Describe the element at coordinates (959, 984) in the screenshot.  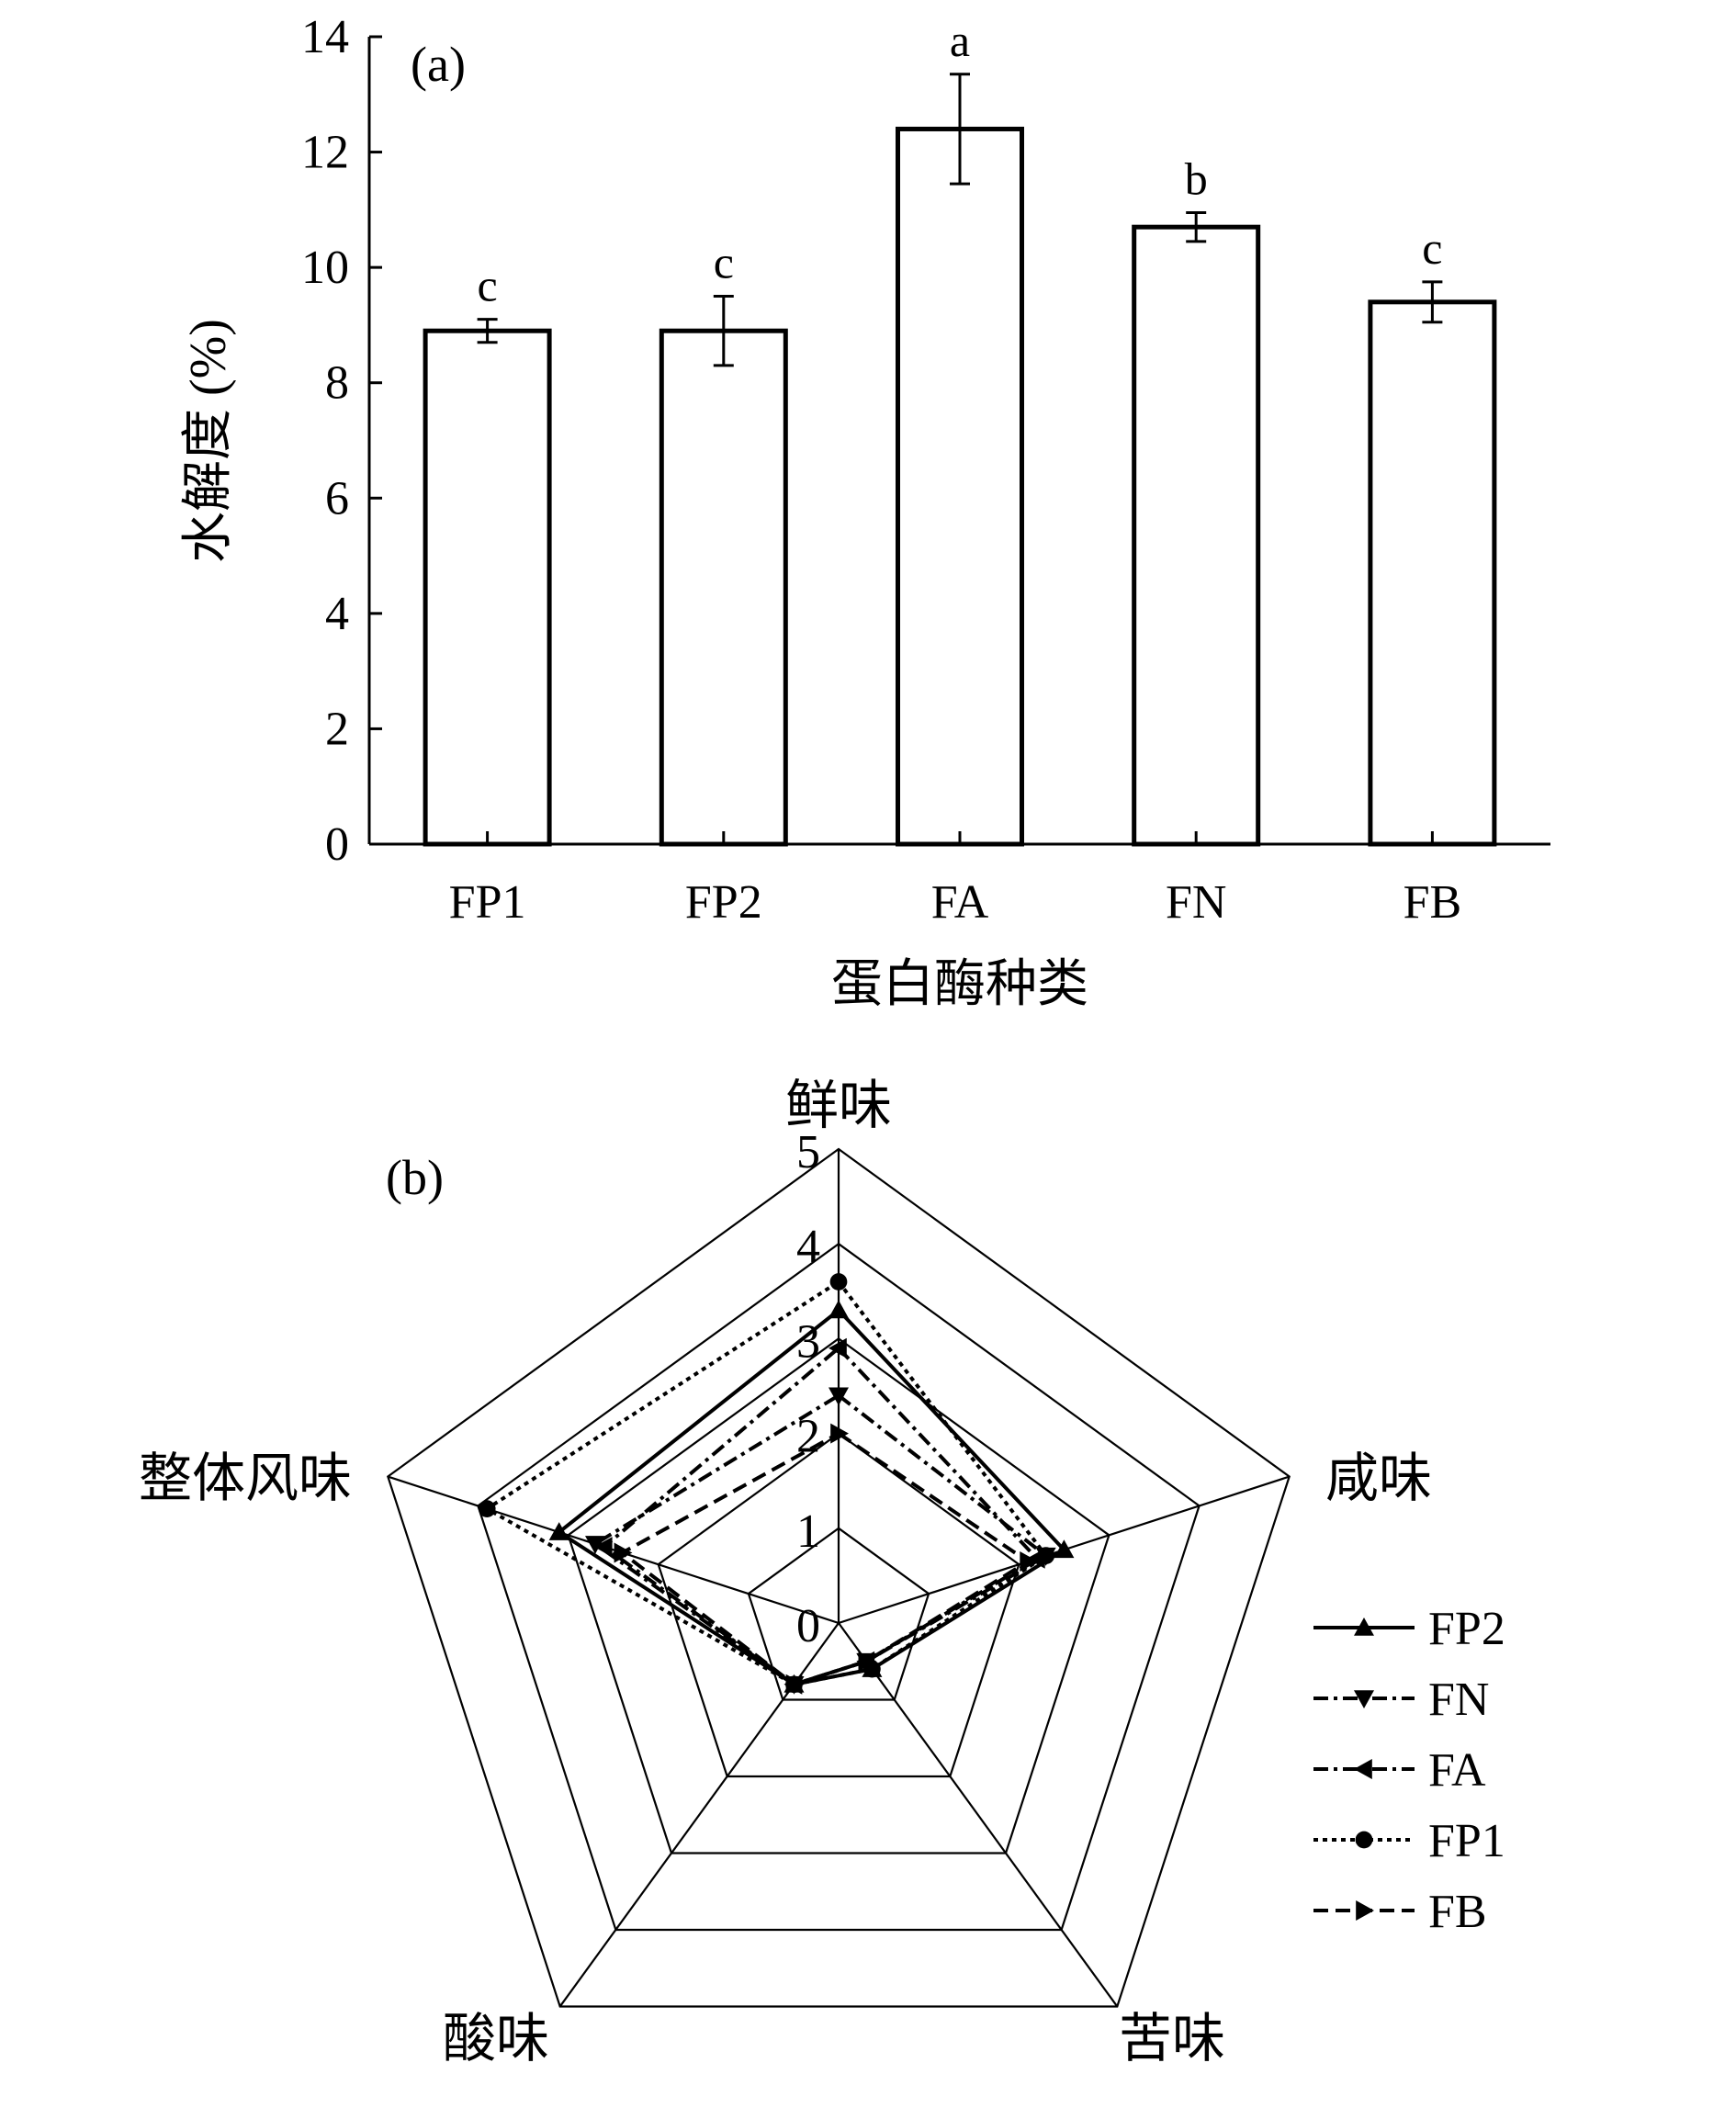
I see `x-axis-title: 蛋白酶种类` at that location.